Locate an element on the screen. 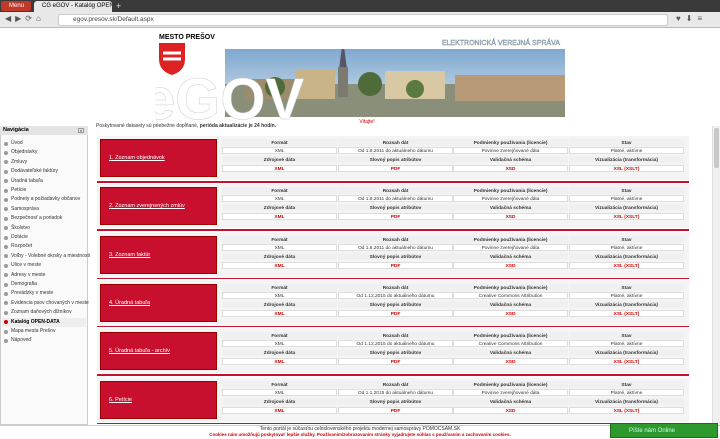 The width and height of the screenshot is (720, 439). cell-value: Creative Commons Attribution is located at coordinates (510, 295).